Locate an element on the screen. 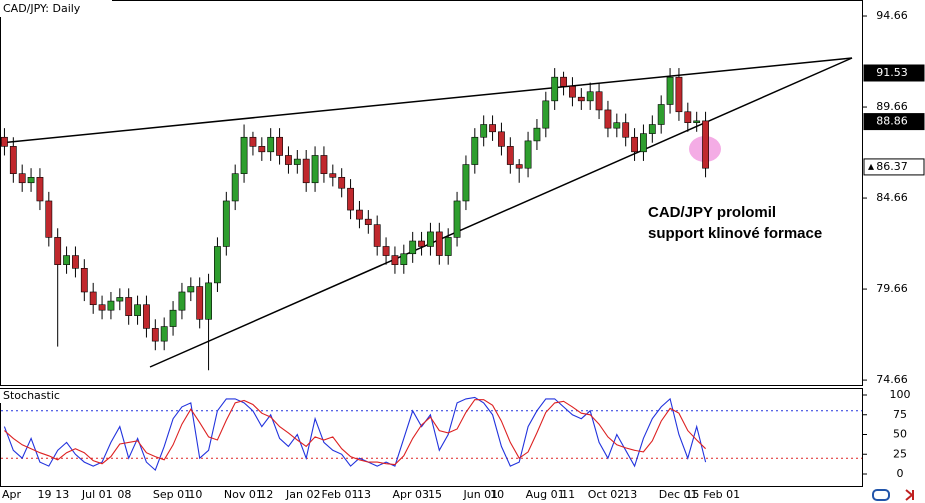 The image size is (925, 503). x-tick-label: Jul 01 is located at coordinates (97, 494).